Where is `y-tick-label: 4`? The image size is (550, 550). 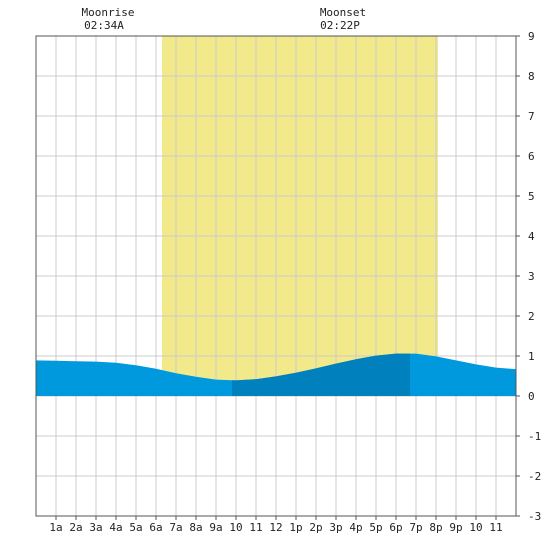
y-tick-label: 4 is located at coordinates (531, 236).